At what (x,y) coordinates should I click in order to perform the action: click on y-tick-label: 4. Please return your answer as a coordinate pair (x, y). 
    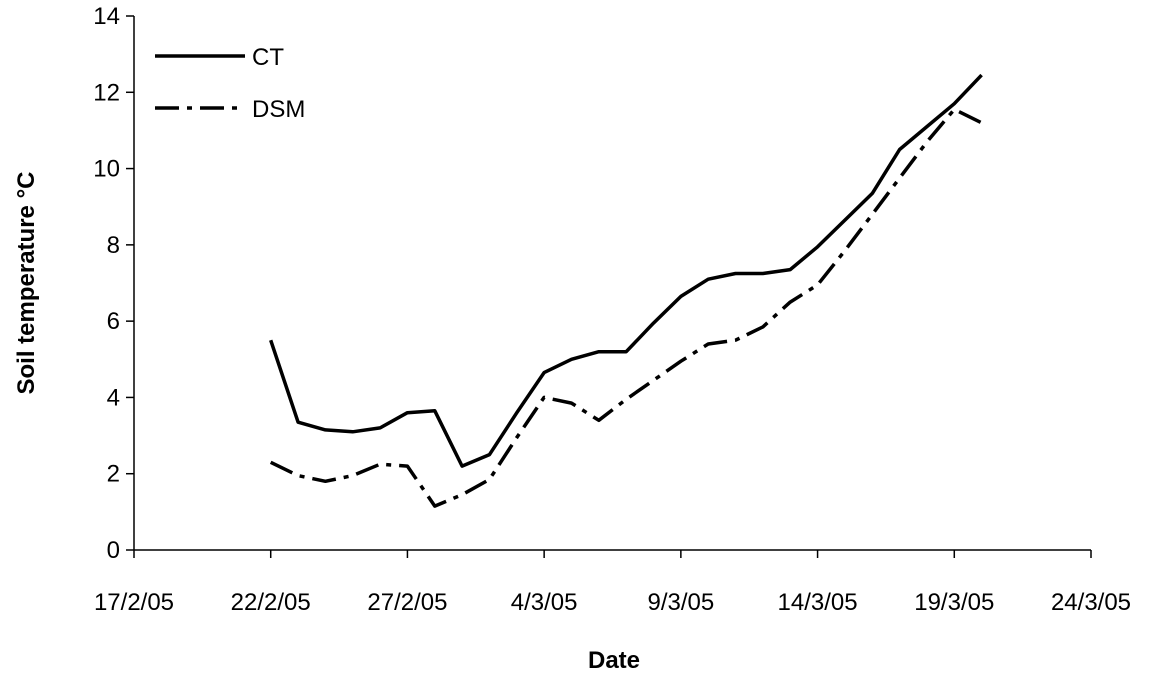
    Looking at the image, I should click on (113, 397).